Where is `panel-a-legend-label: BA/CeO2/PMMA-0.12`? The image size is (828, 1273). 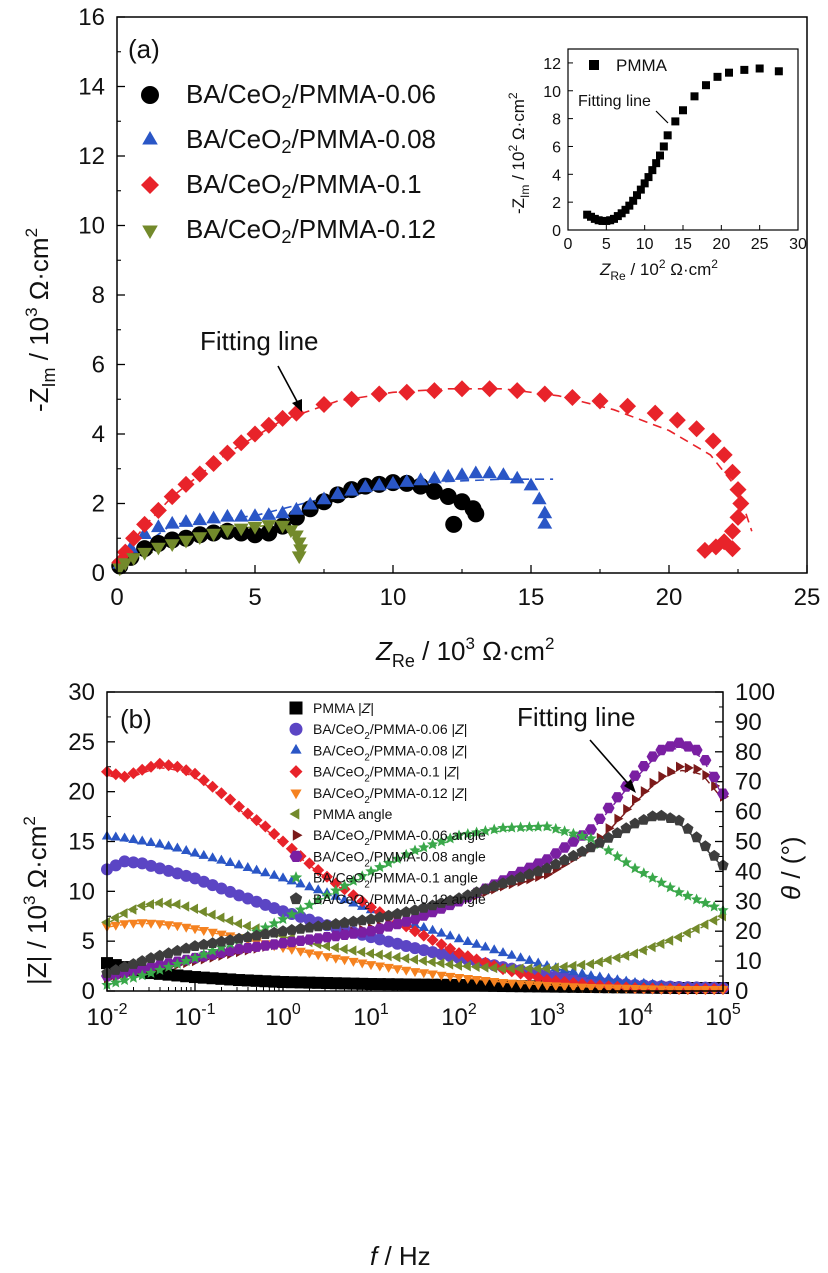 panel-a-legend-label: BA/CeO2/PMMA-0.12 is located at coordinates (311, 230).